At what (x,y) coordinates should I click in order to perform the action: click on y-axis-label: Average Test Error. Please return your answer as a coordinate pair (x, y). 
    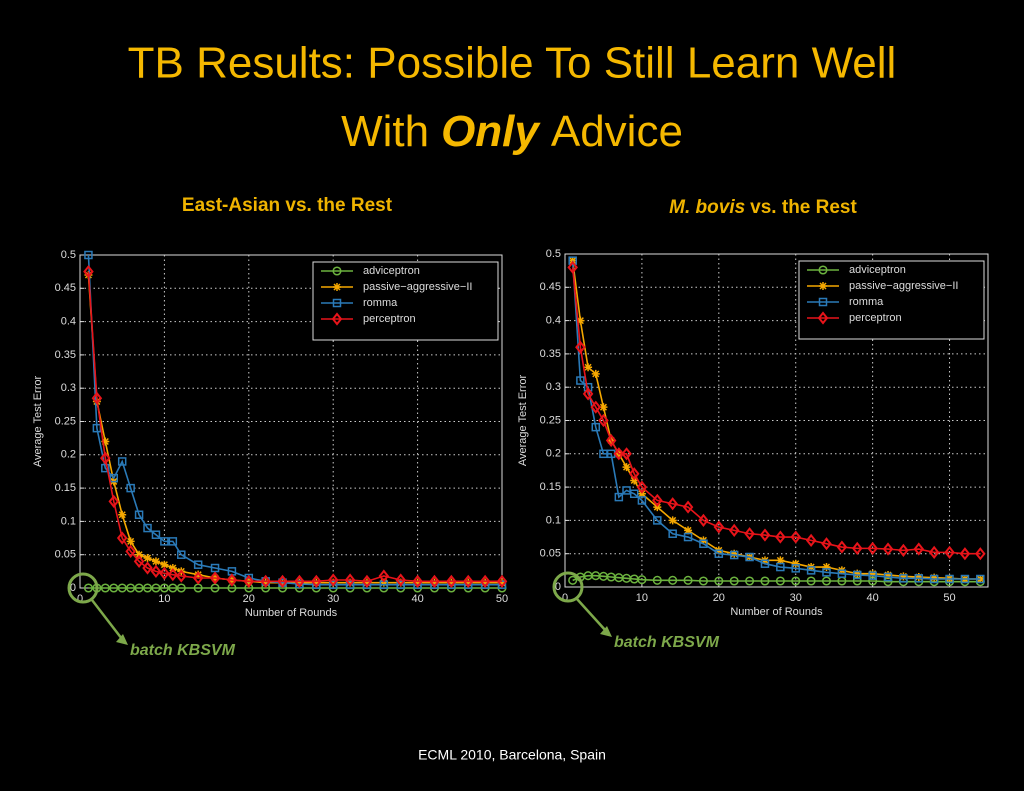
    Looking at the image, I should click on (38, 422).